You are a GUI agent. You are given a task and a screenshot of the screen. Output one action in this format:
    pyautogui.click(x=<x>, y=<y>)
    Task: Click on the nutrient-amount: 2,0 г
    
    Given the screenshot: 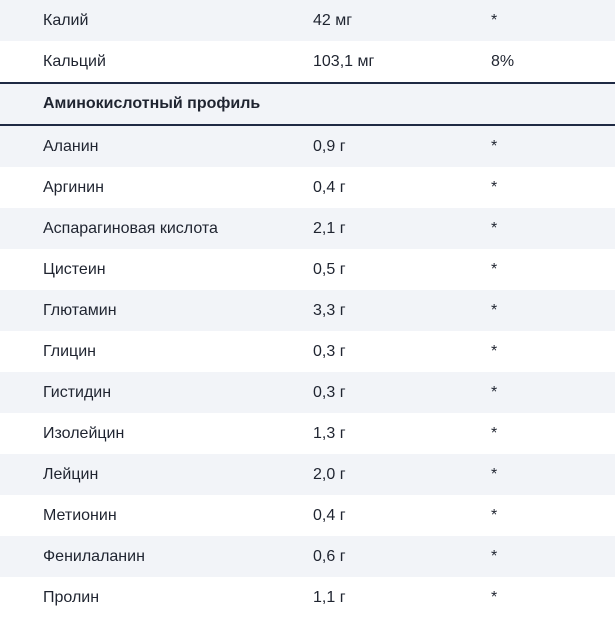 What is the action you would take?
    pyautogui.click(x=329, y=474)
    